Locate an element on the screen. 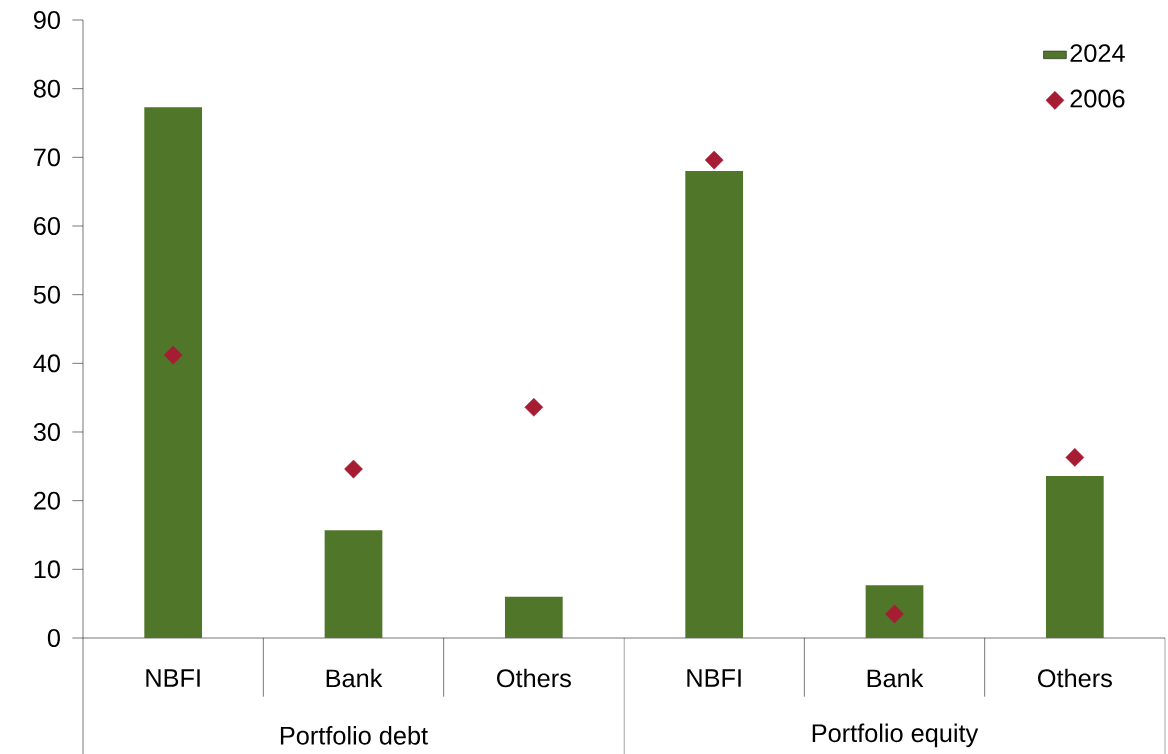  y-tick-label: 50 is located at coordinates (46, 294).